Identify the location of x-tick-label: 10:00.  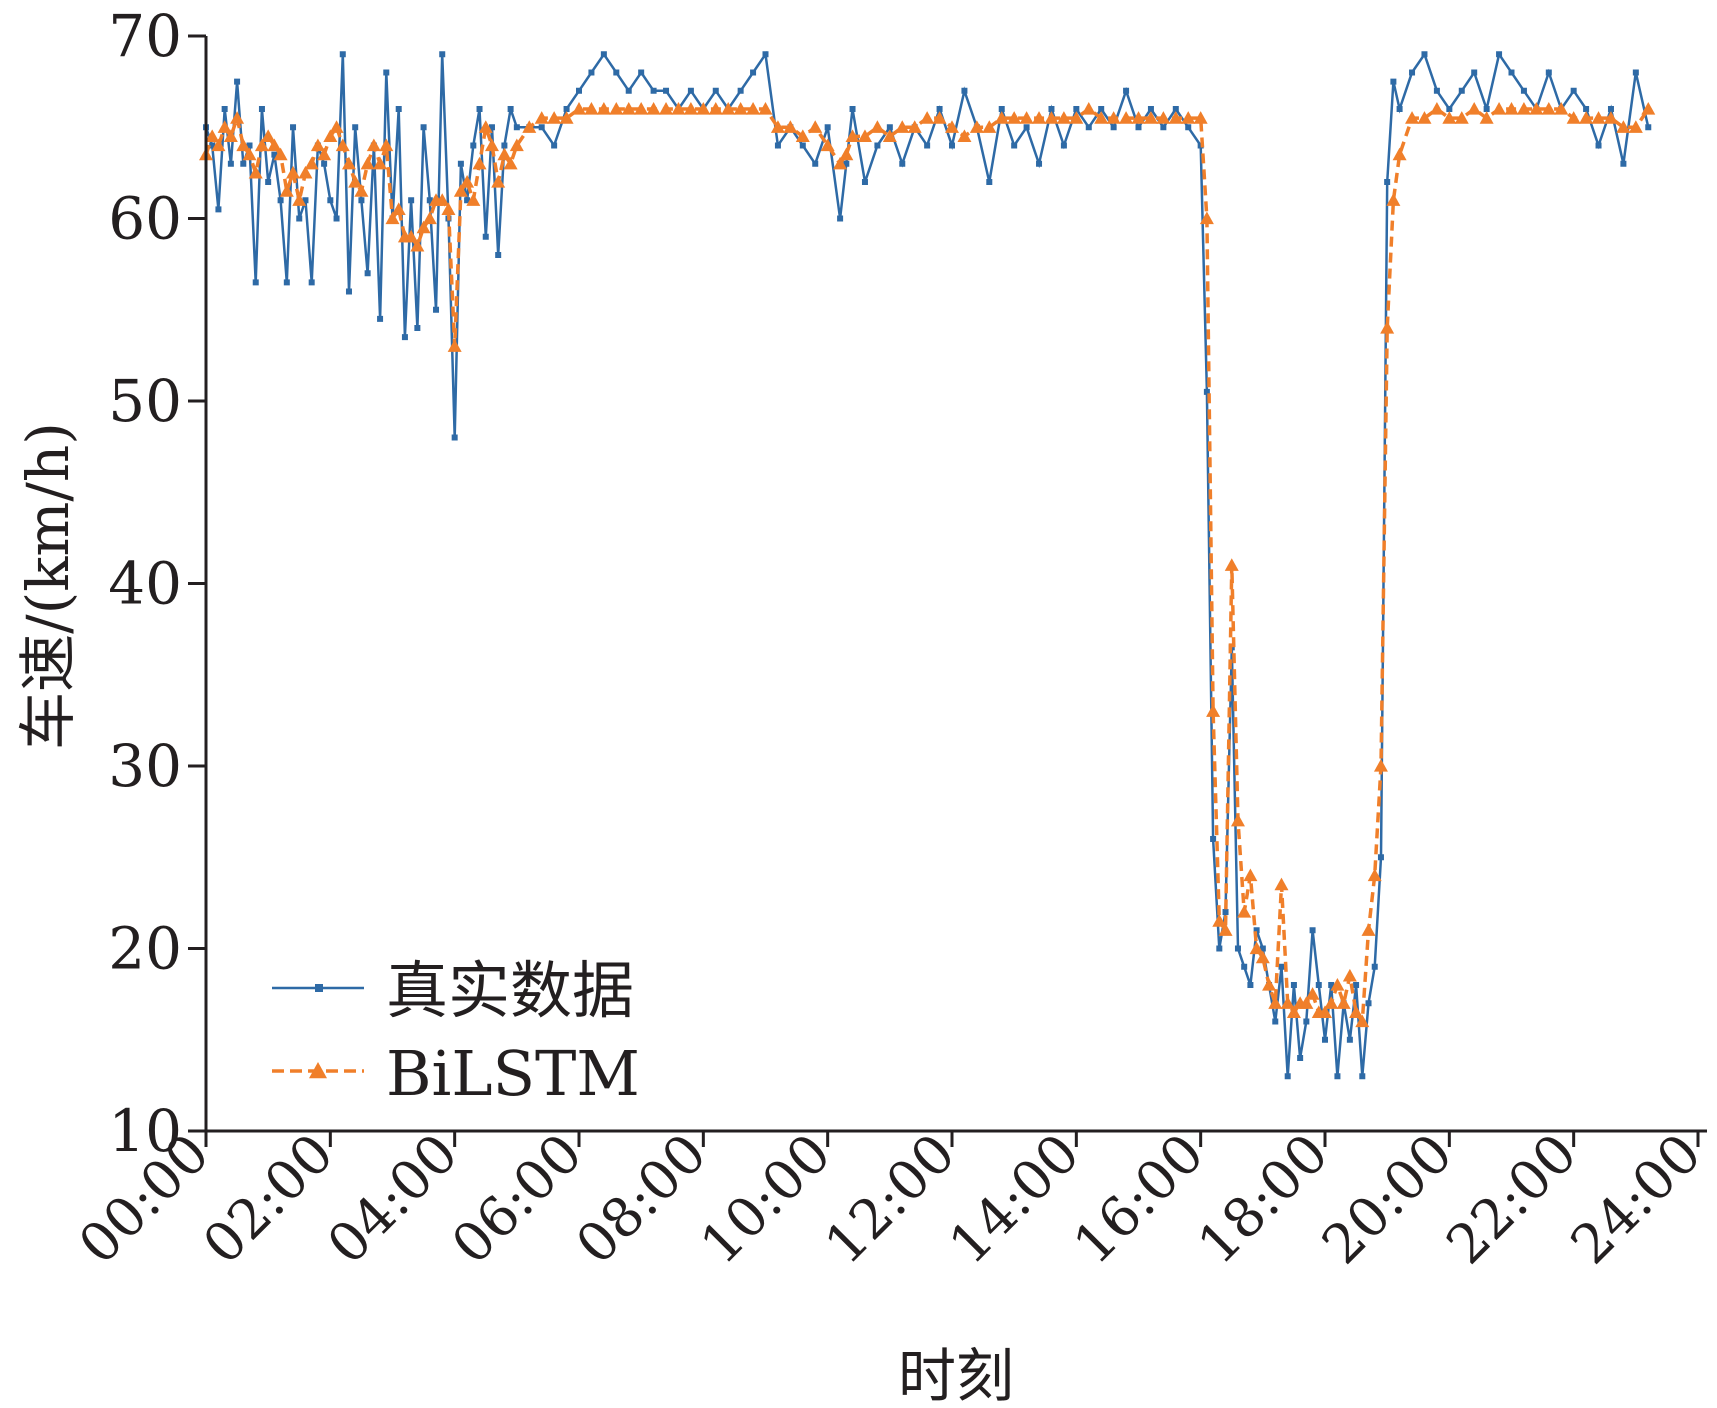
(765, 1199).